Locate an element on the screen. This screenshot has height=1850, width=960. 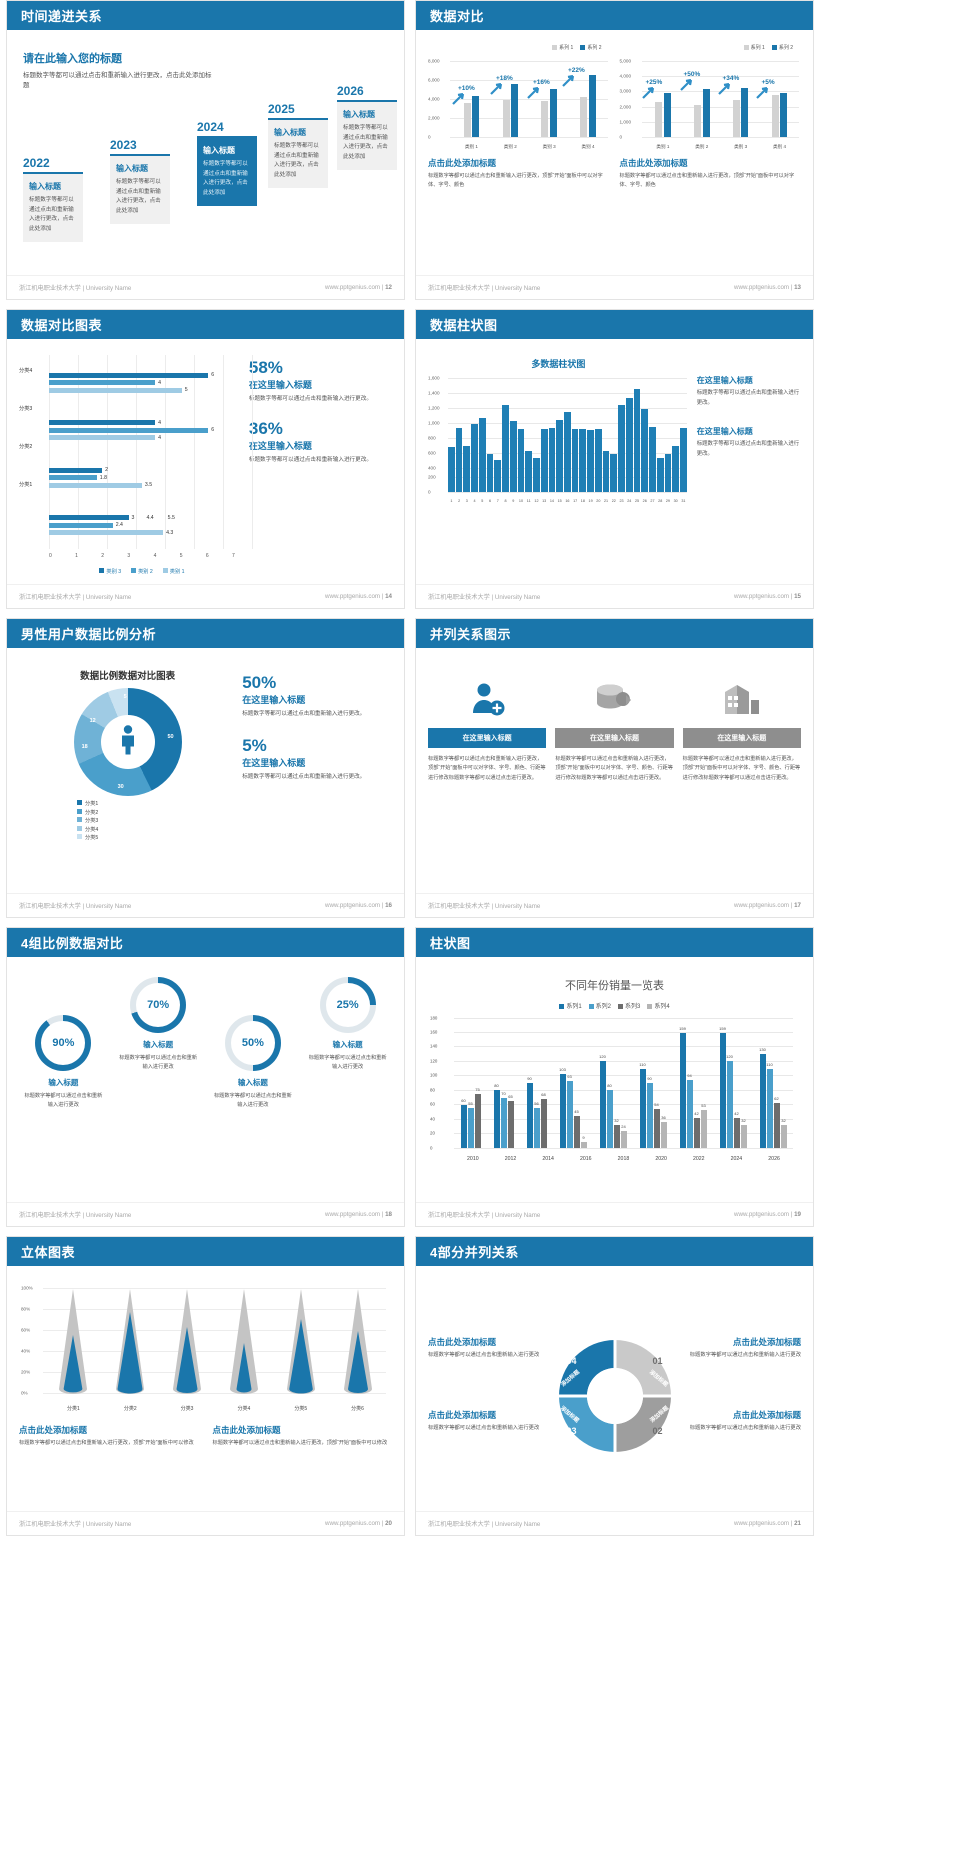
chart-legend: 分类1 分类2 分类3 分类4 分类5 is located at coordinates (127, 820).